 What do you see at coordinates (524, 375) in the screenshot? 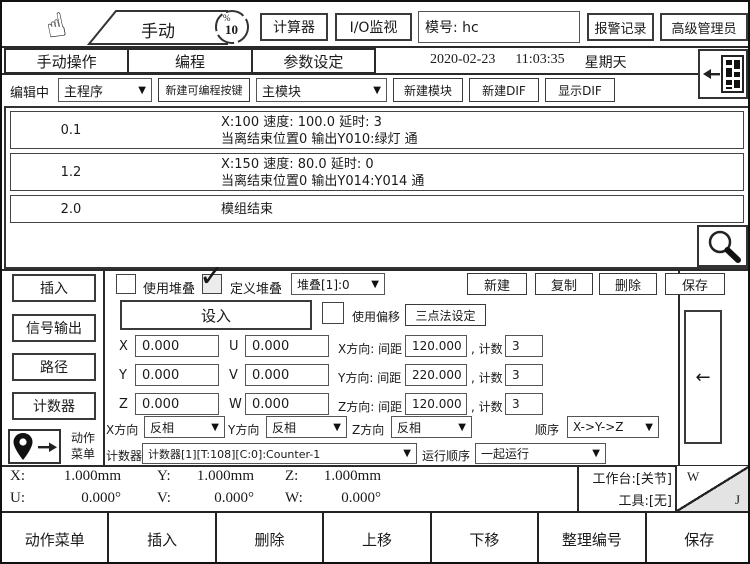
I see `y-count-value: 3` at bounding box center [524, 375].